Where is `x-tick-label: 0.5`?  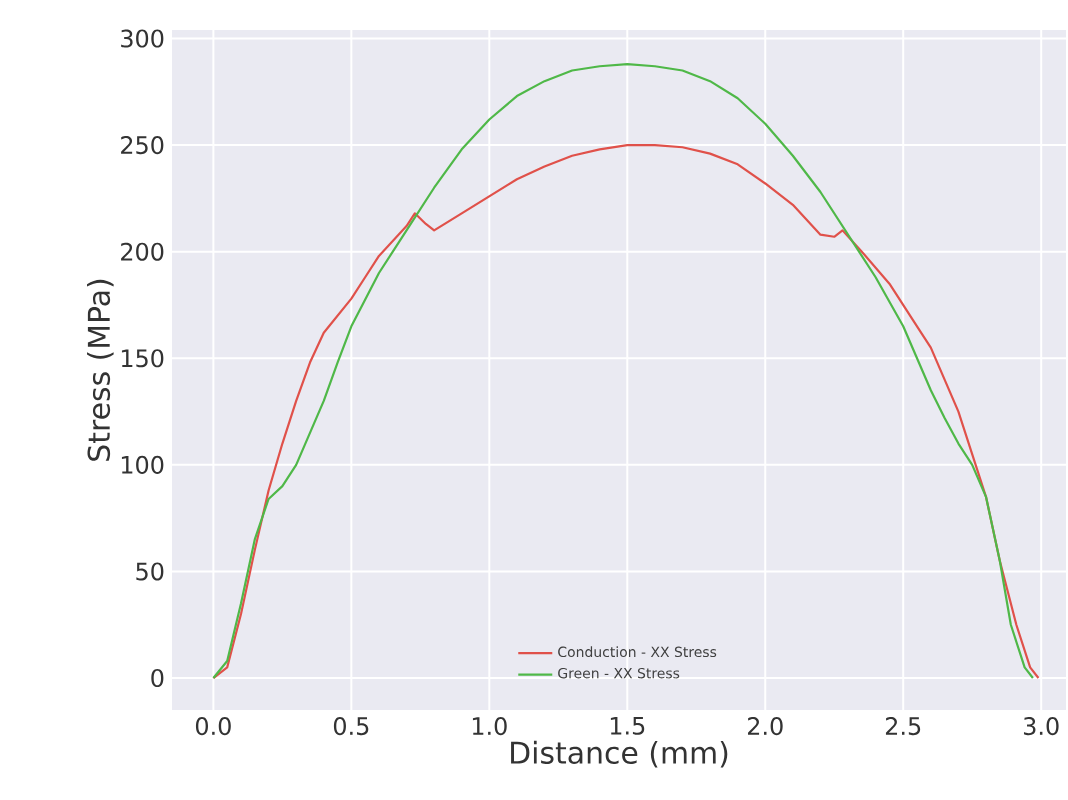 x-tick-label: 0.5 is located at coordinates (351, 726).